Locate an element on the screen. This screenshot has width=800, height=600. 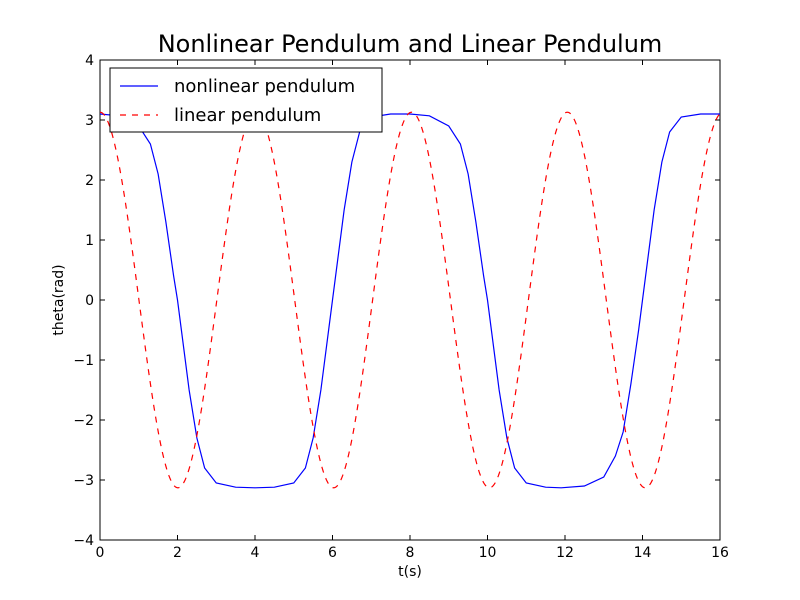
y-tick-label: −3 is located at coordinates (83, 481).